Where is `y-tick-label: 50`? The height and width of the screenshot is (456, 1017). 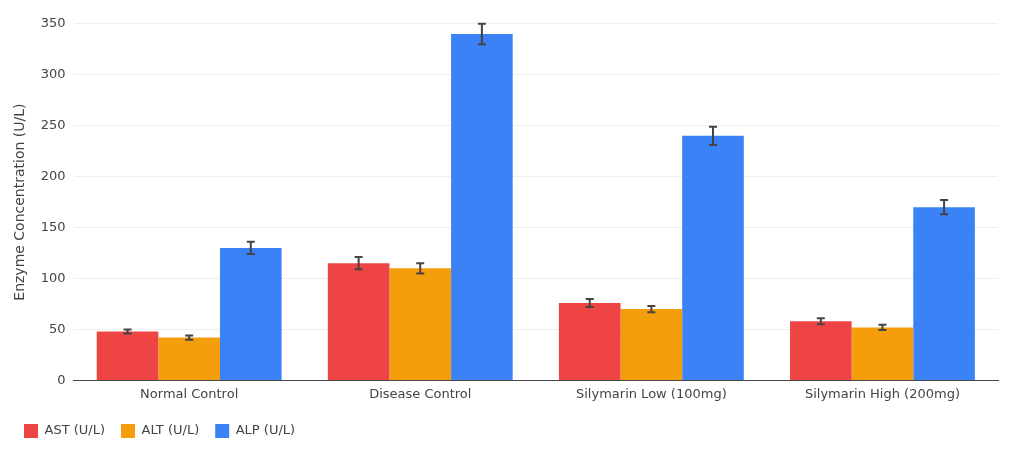 y-tick-label: 50 is located at coordinates (57, 328).